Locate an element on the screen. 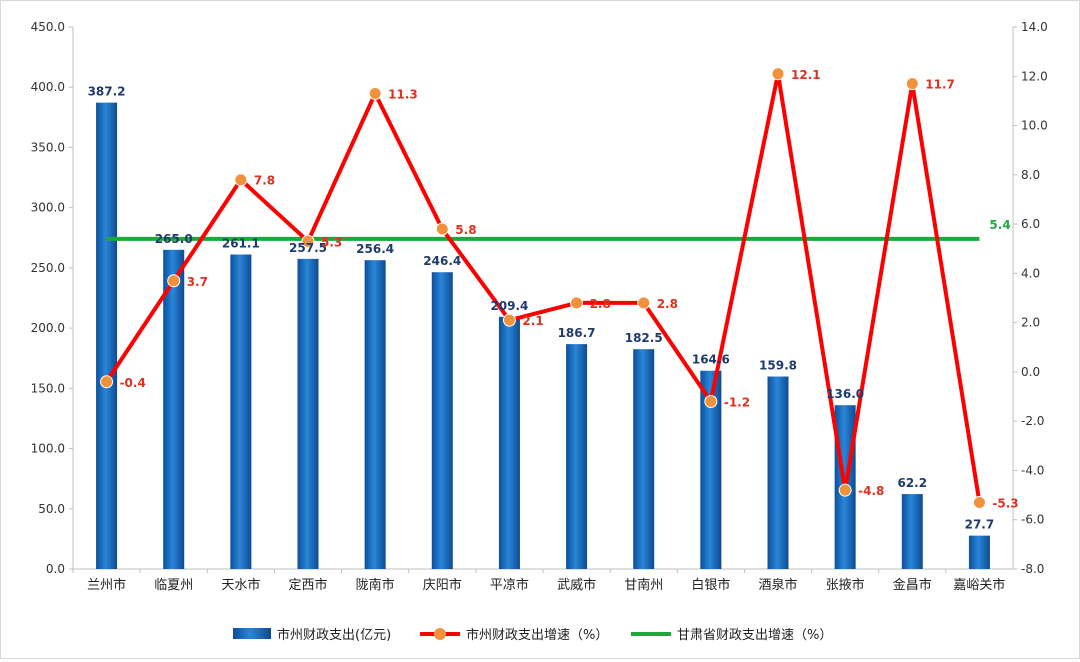  x-tick-label: 酒泉市 is located at coordinates (777, 585).